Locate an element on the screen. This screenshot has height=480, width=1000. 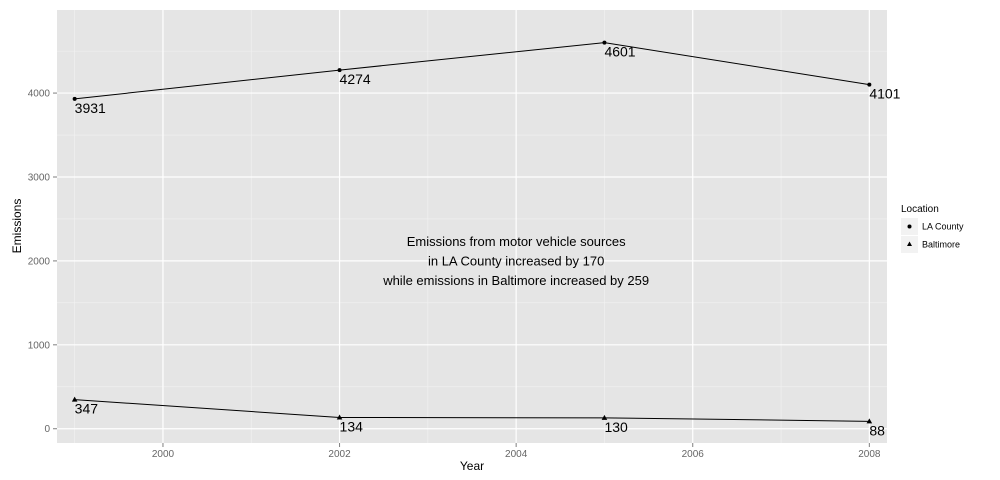
legend: Location LA County Baltimore is located at coordinates (932, 228).